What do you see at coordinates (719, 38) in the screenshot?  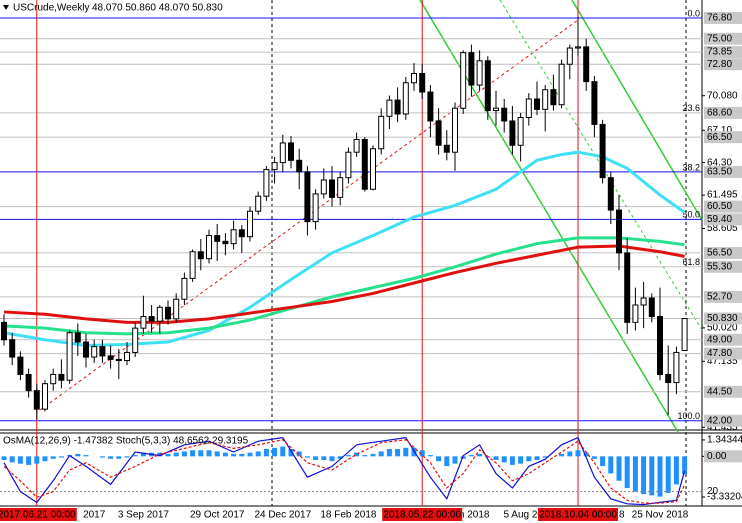 I see `level-label: 75.00` at bounding box center [719, 38].